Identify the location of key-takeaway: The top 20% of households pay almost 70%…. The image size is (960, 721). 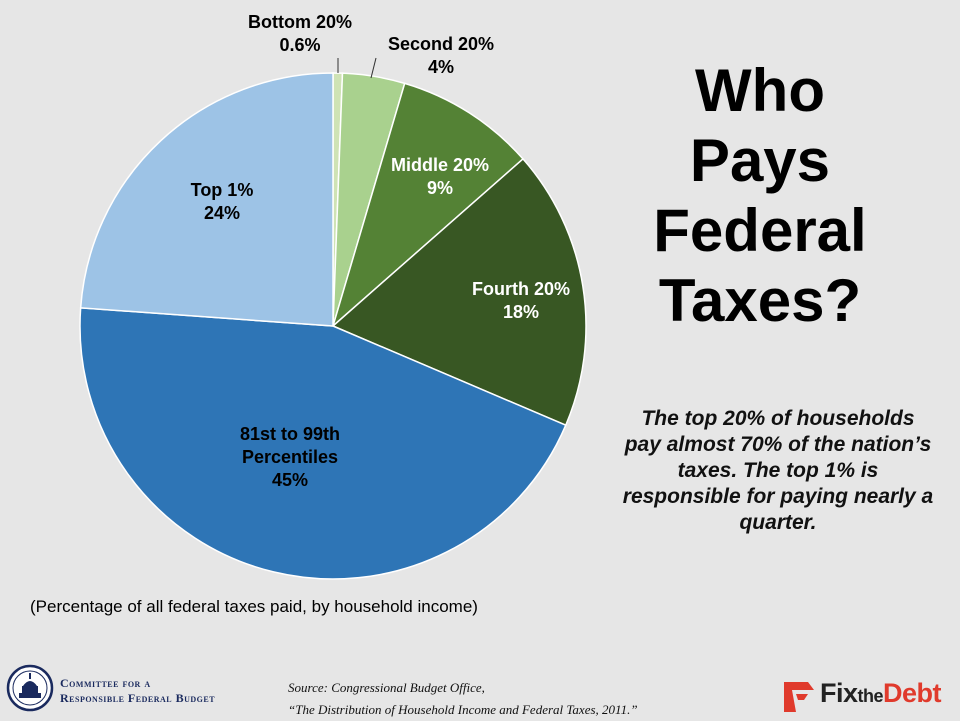
(778, 470).